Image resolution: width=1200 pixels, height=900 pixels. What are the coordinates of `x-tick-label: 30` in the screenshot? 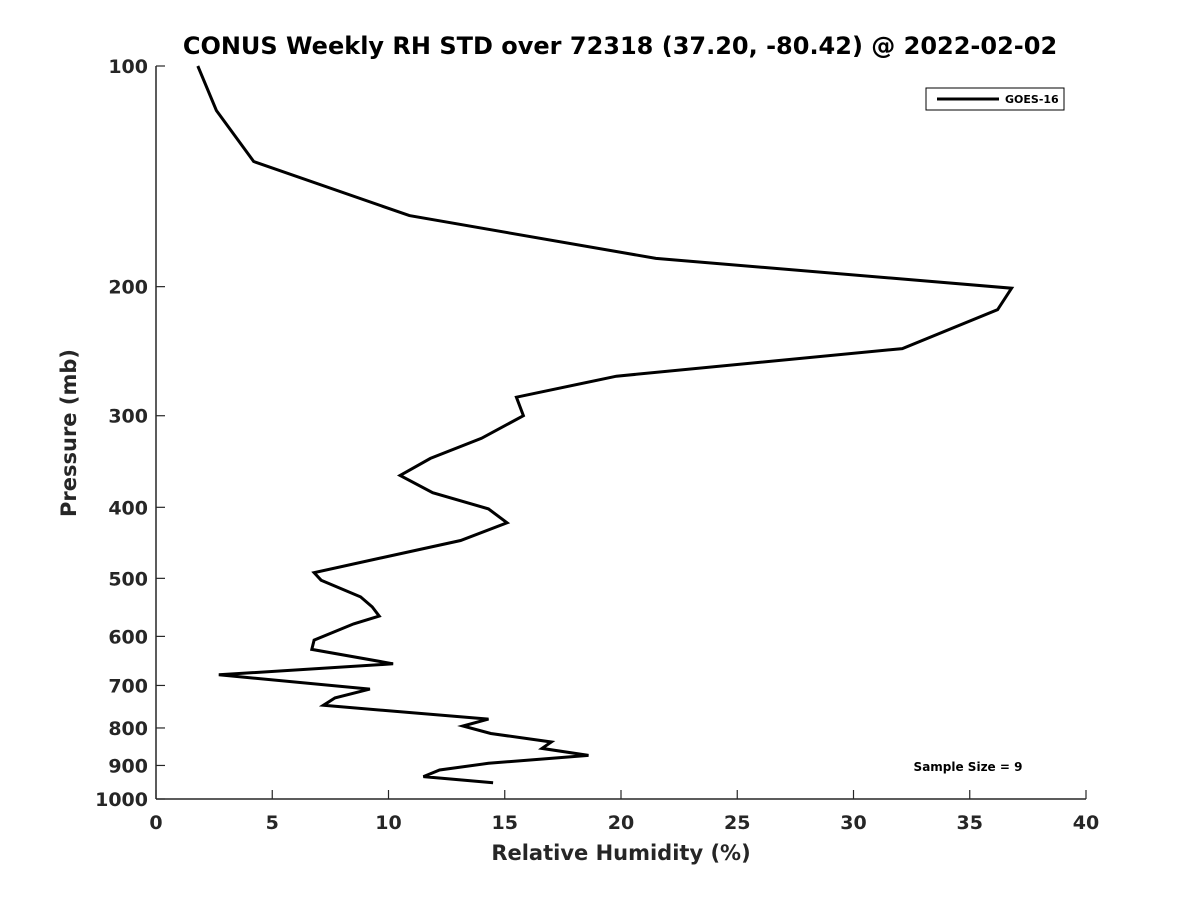 It's located at (853, 823).